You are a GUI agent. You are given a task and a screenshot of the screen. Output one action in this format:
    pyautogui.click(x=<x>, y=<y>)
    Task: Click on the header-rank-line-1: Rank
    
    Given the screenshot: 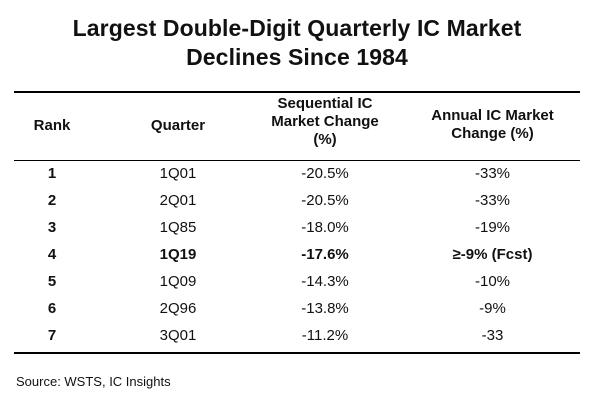 What is the action you would take?
    pyautogui.click(x=52, y=125)
    